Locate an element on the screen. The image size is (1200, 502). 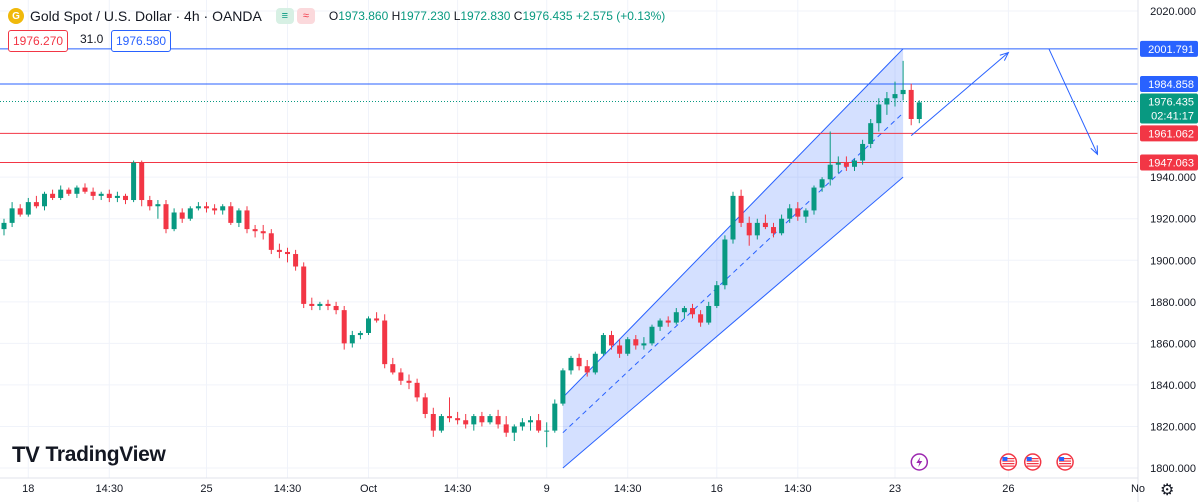
compare-toggle-icon: ≈ is located at coordinates (305, 16).